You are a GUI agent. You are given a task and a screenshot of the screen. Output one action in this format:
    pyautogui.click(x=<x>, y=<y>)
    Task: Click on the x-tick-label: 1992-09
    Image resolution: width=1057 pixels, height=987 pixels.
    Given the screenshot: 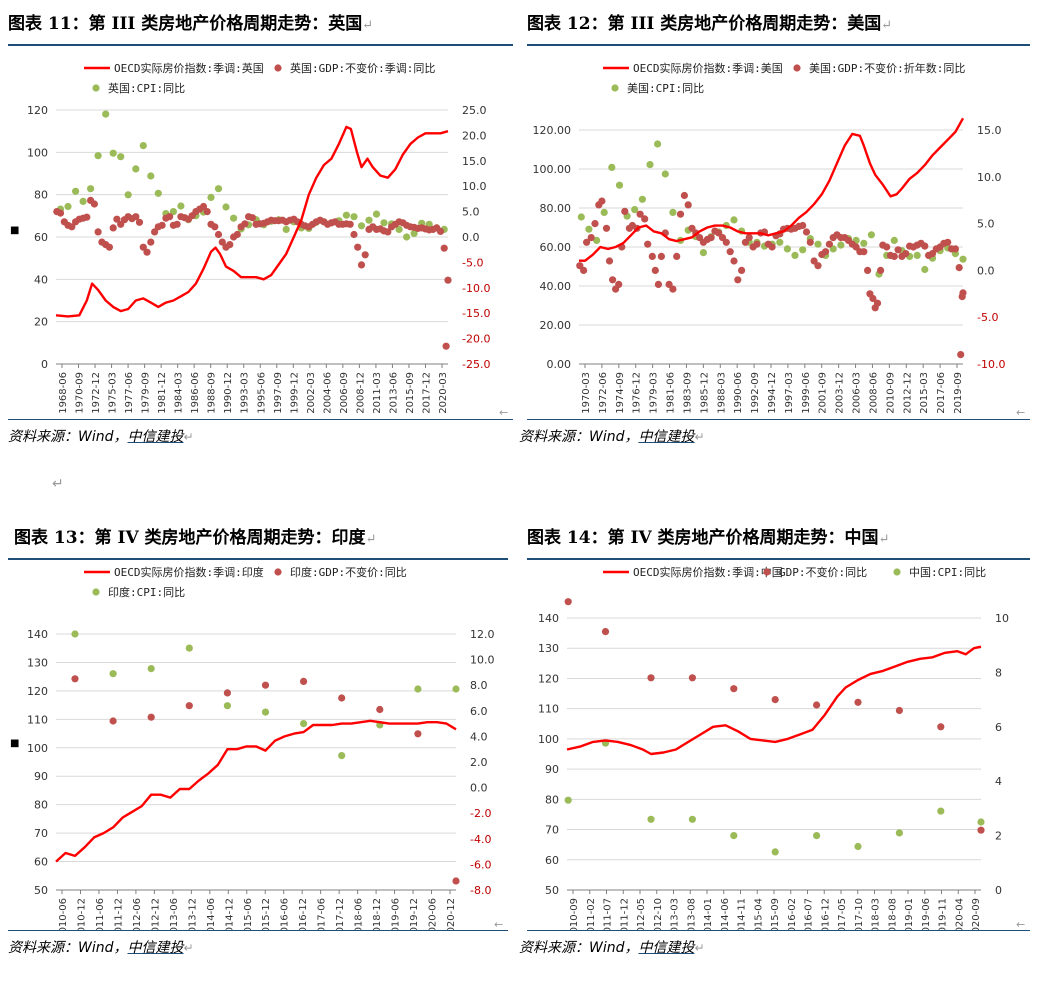 What is the action you would take?
    pyautogui.click(x=755, y=393)
    